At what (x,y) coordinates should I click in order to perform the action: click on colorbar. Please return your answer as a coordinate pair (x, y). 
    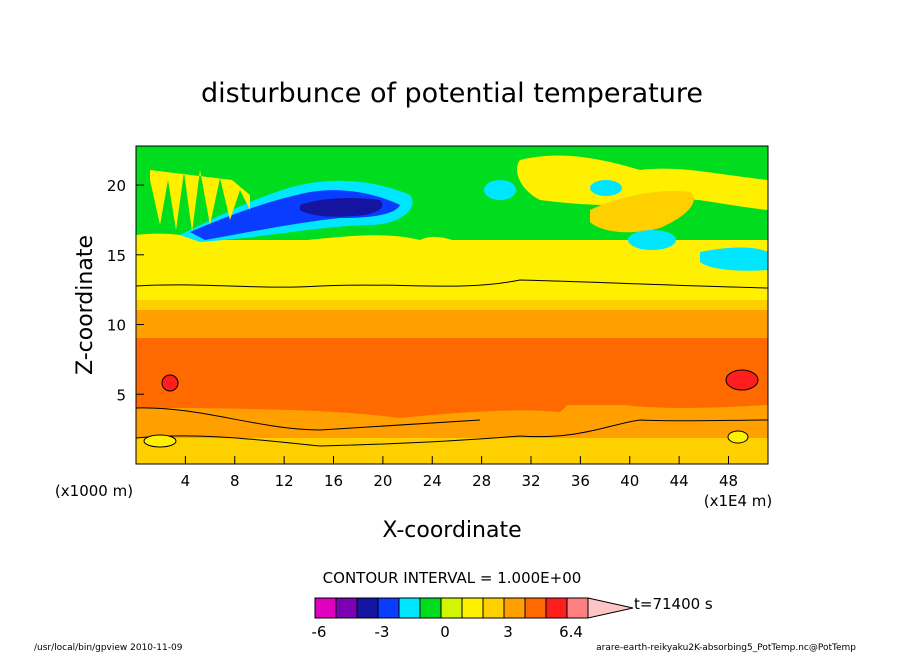
    Looking at the image, I should click on (474, 608).